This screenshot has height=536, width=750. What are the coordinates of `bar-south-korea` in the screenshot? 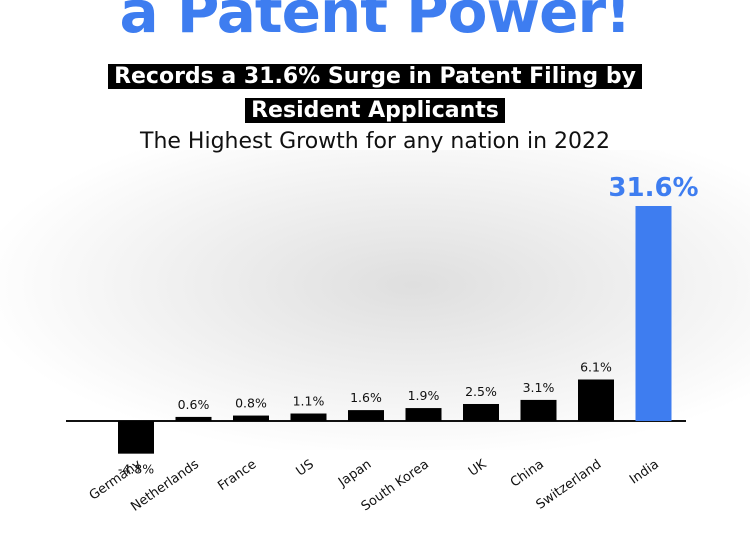 It's located at (423, 414).